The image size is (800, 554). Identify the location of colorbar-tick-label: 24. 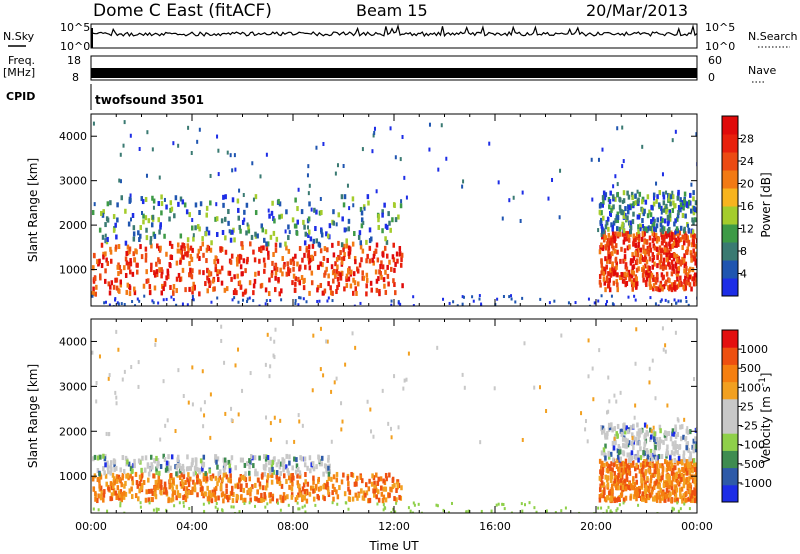
(747, 161).